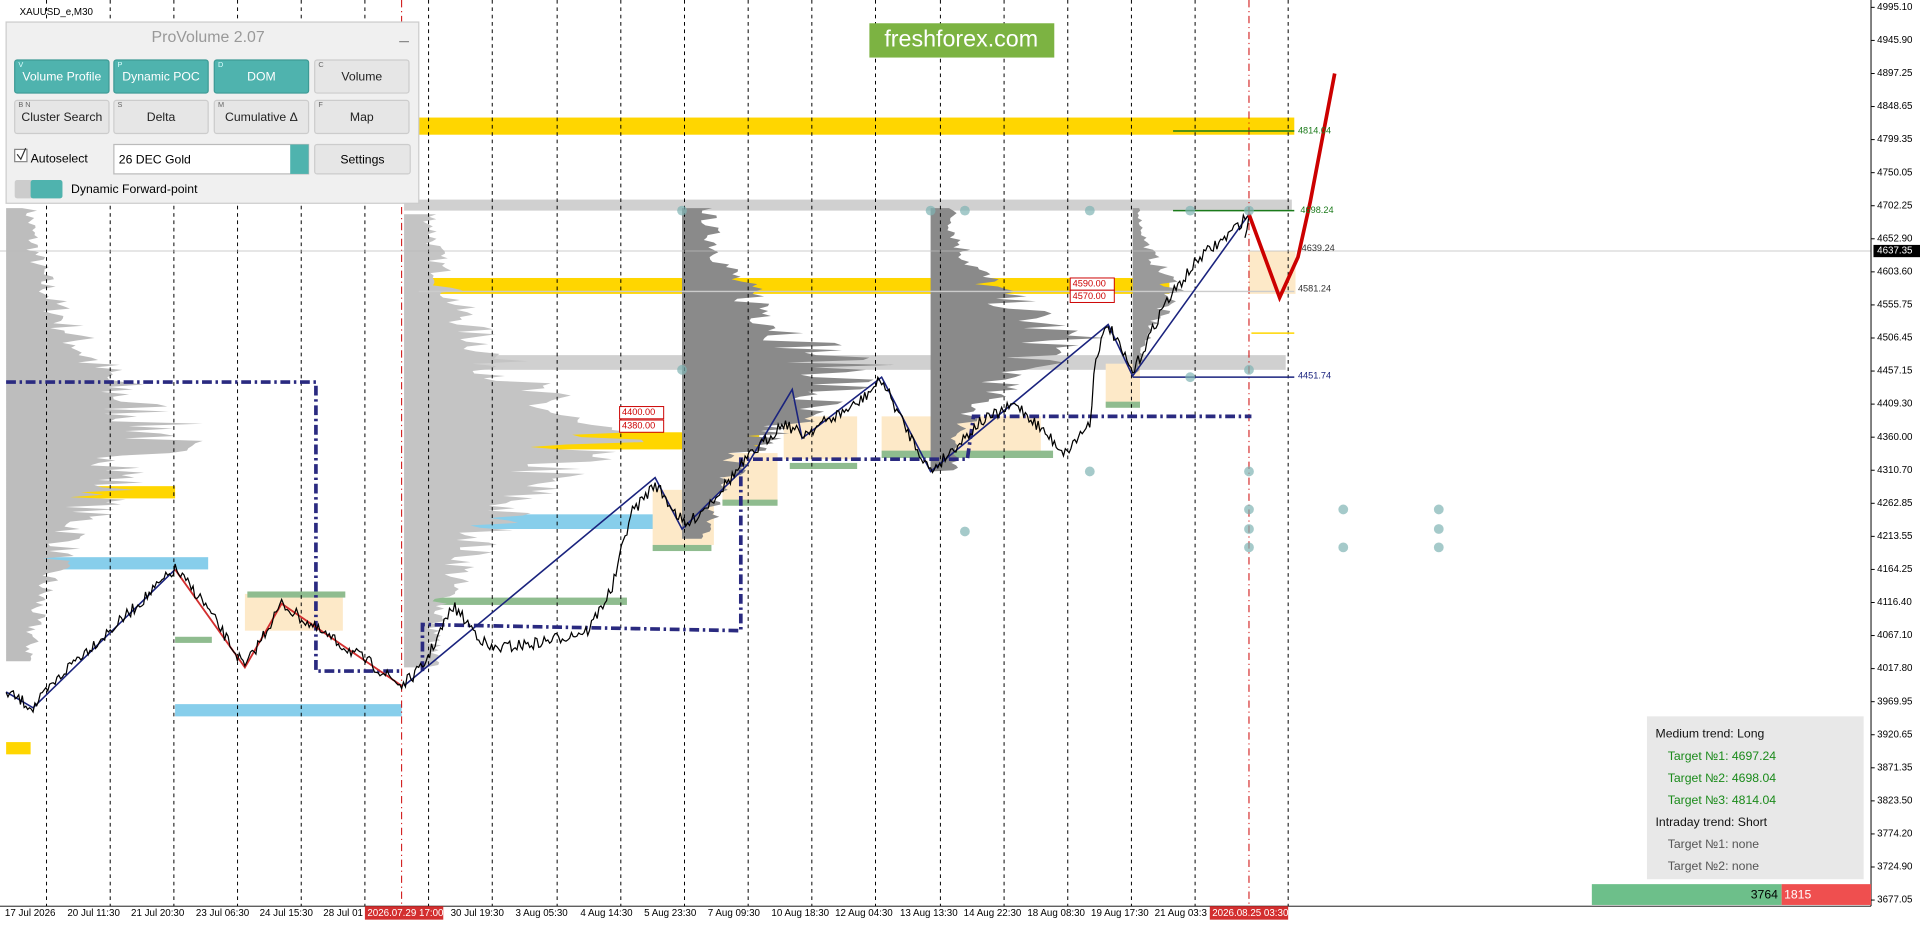 Image resolution: width=1920 pixels, height=927 pixels. What do you see at coordinates (57, 12) in the screenshot?
I see `symbol-label: XAUUSD_e,M30` at bounding box center [57, 12].